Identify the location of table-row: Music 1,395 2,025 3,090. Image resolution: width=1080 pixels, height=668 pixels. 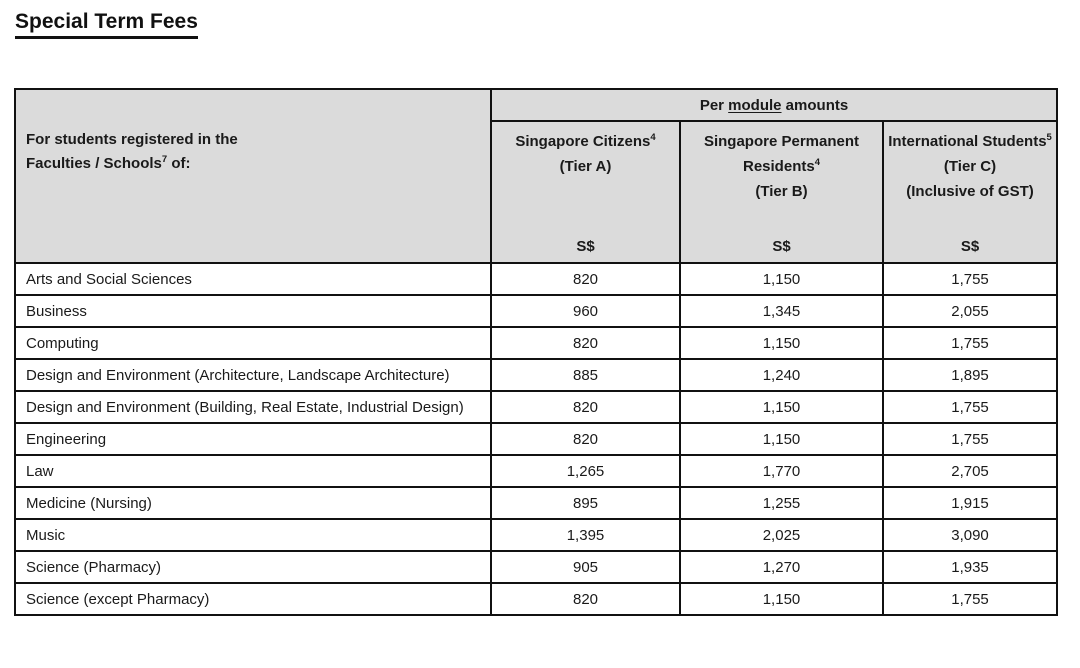
(536, 535).